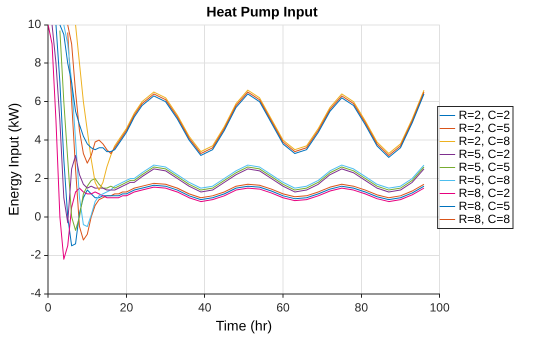  What do you see at coordinates (484, 219) in the screenshot?
I see `legend-label: R=8, C=8` at bounding box center [484, 219].